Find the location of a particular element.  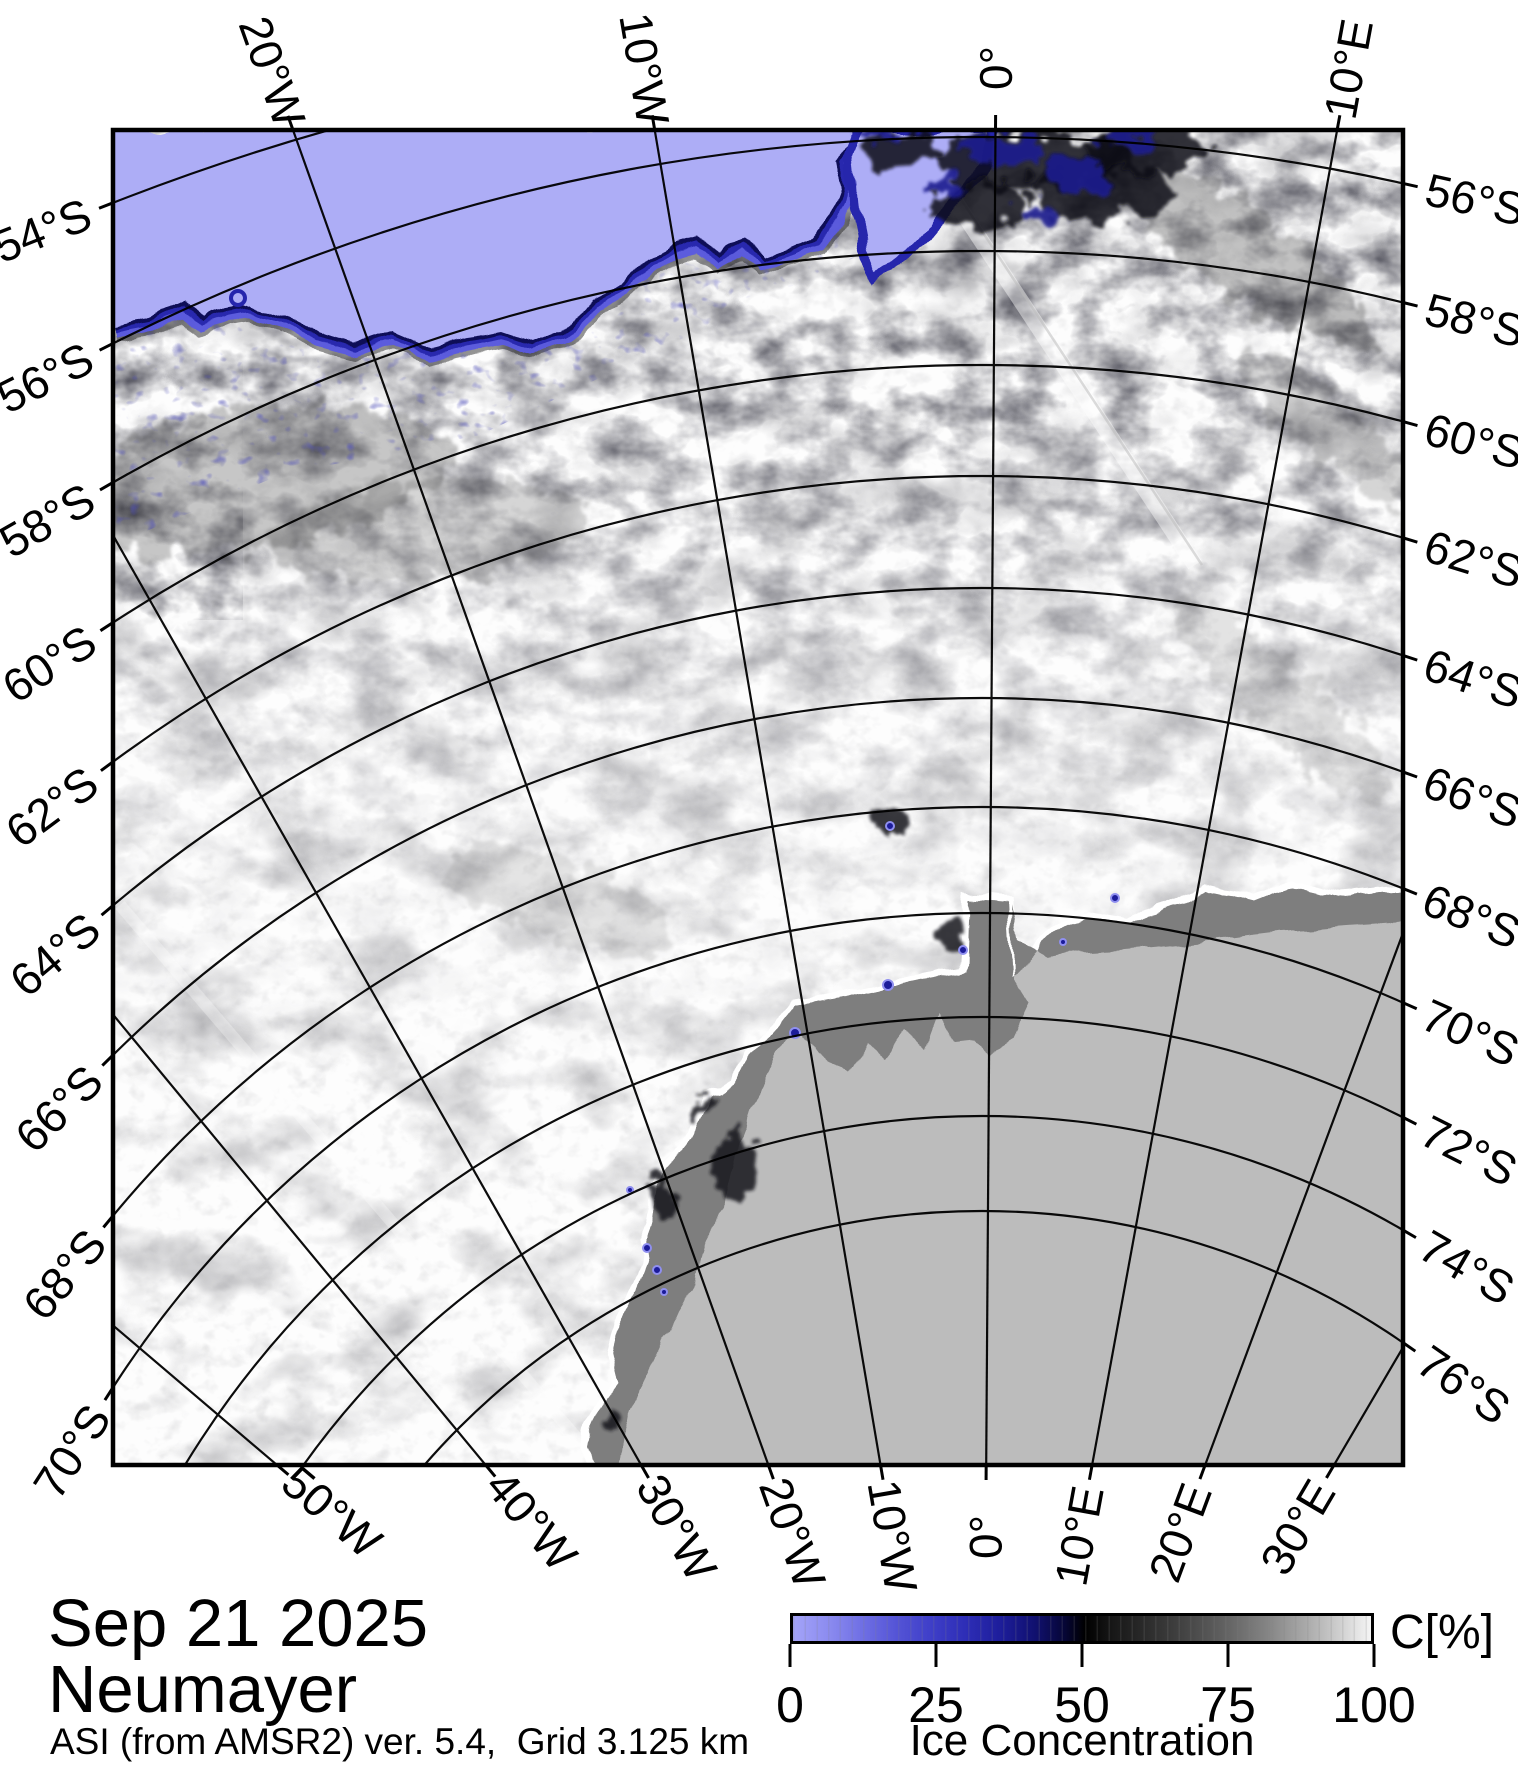

lat-label-right: 62°S is located at coordinates (1468, 559).